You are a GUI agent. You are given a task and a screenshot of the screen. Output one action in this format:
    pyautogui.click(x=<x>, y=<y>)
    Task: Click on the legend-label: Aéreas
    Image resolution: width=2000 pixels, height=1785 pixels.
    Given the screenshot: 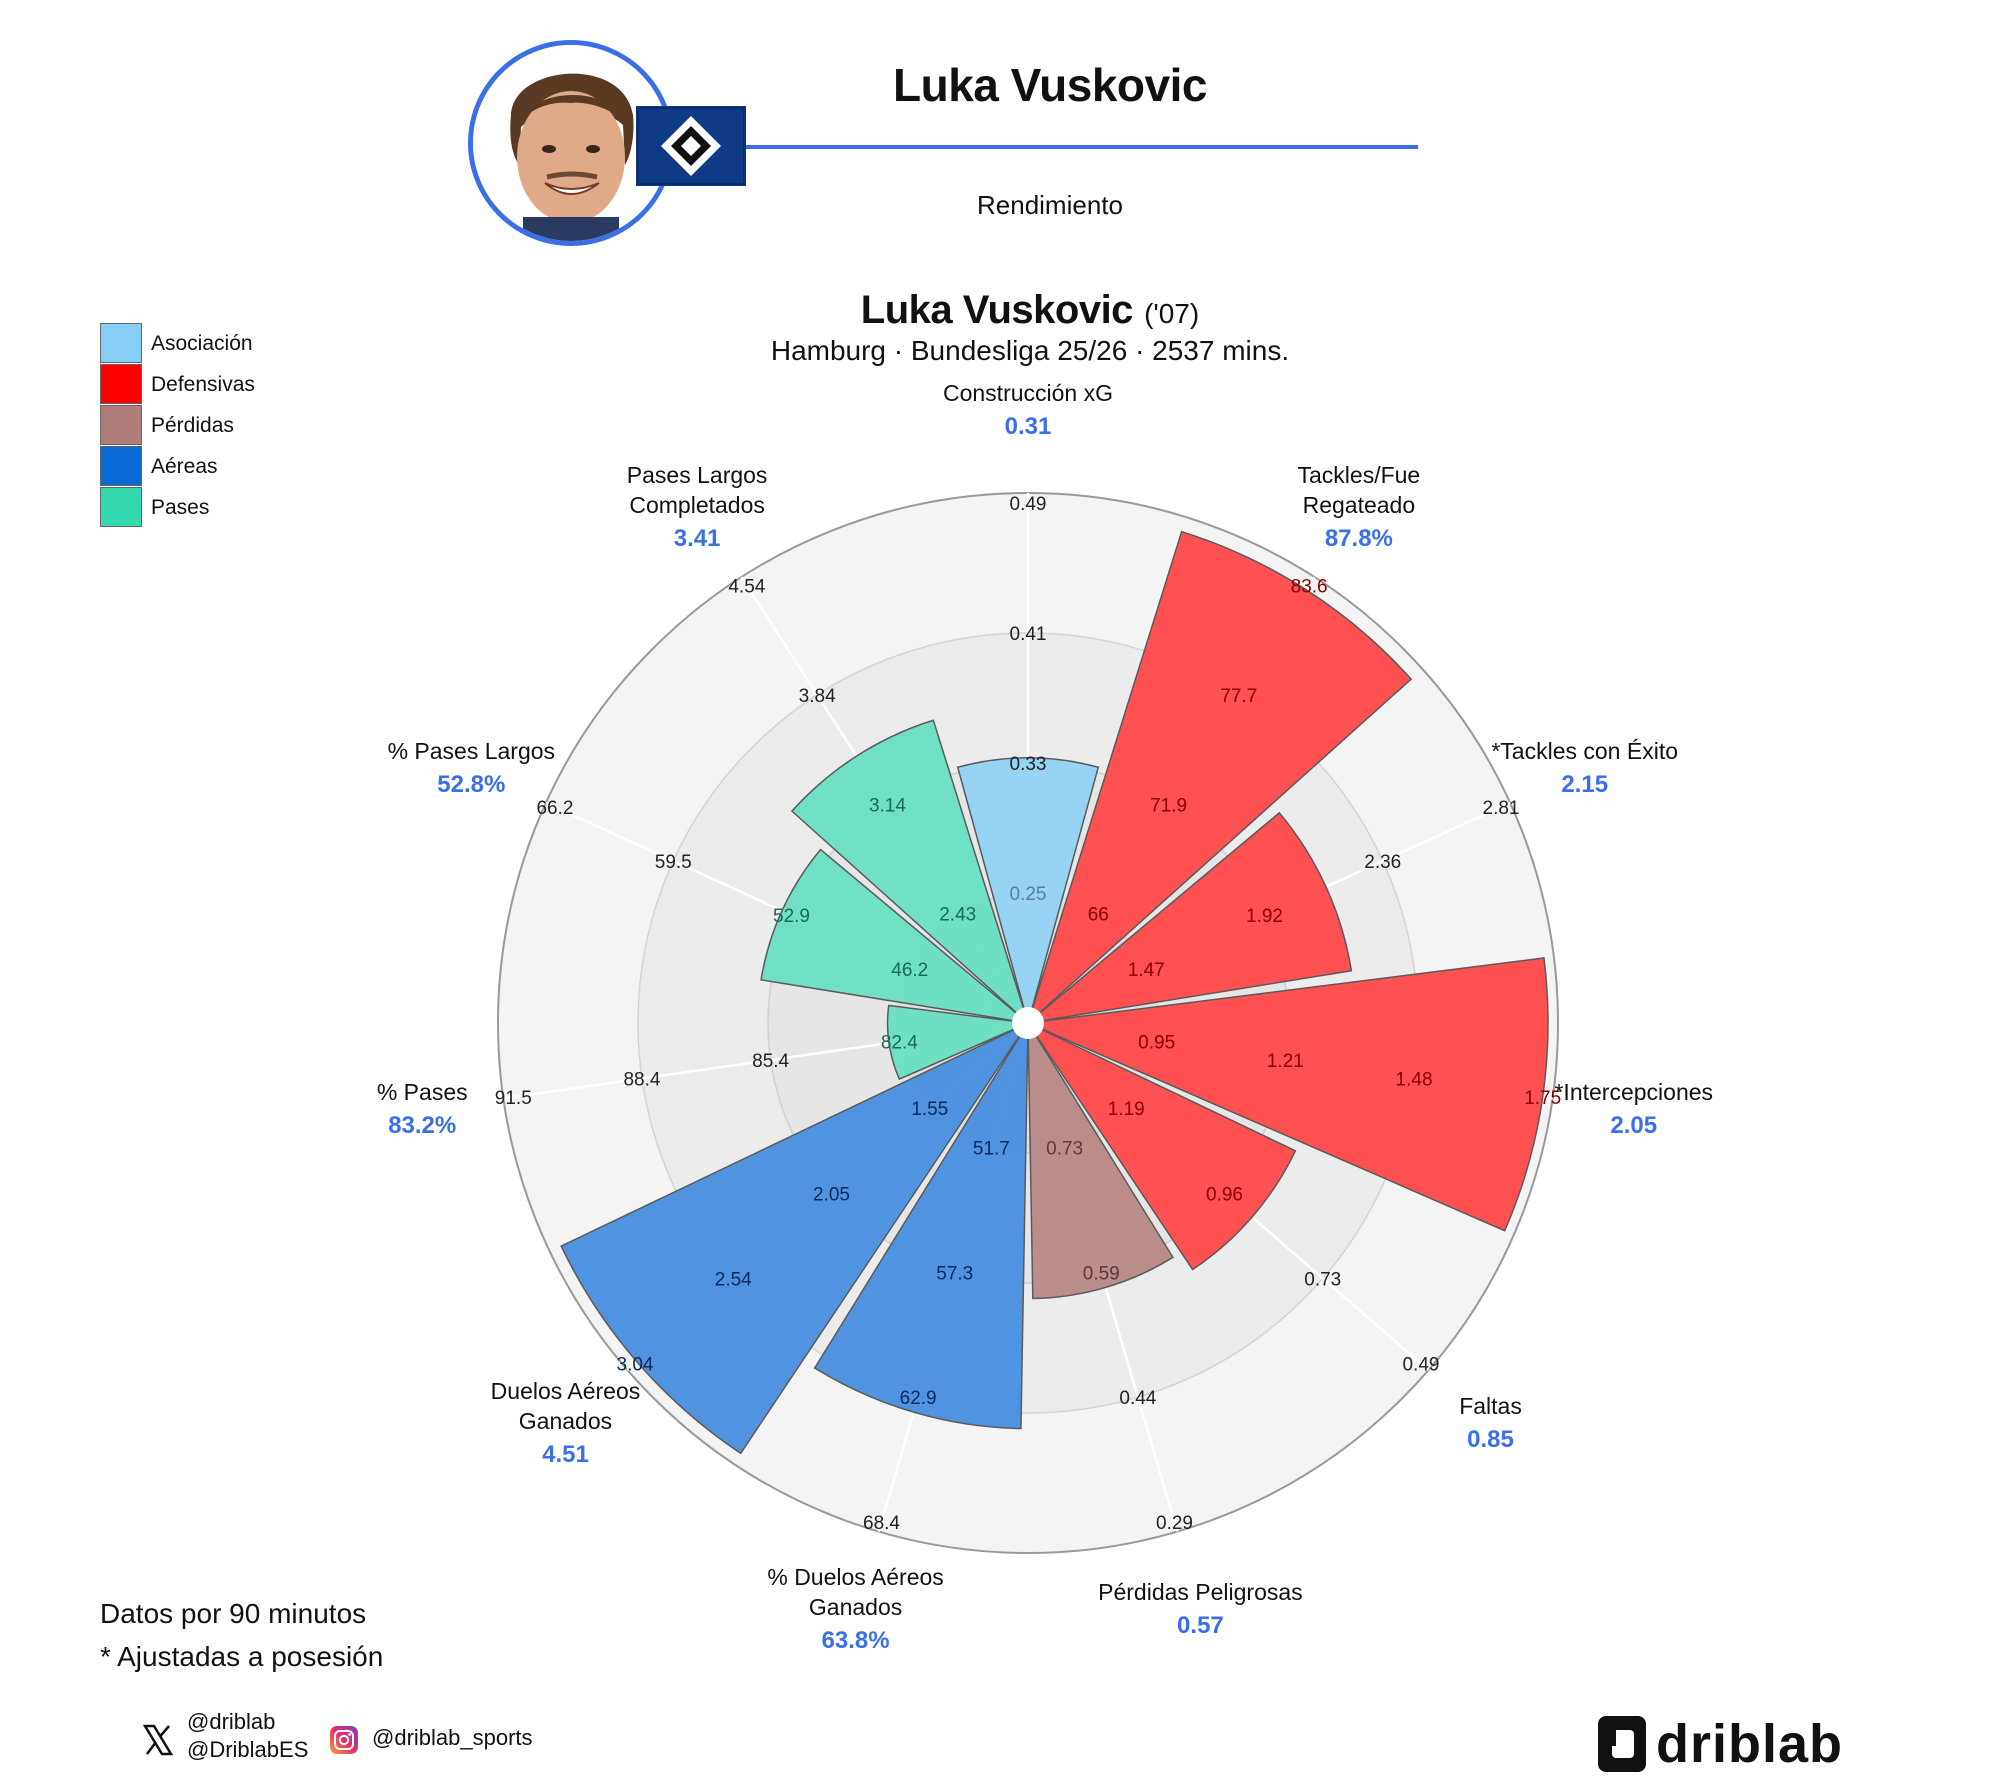 What is the action you would take?
    pyautogui.click(x=184, y=466)
    